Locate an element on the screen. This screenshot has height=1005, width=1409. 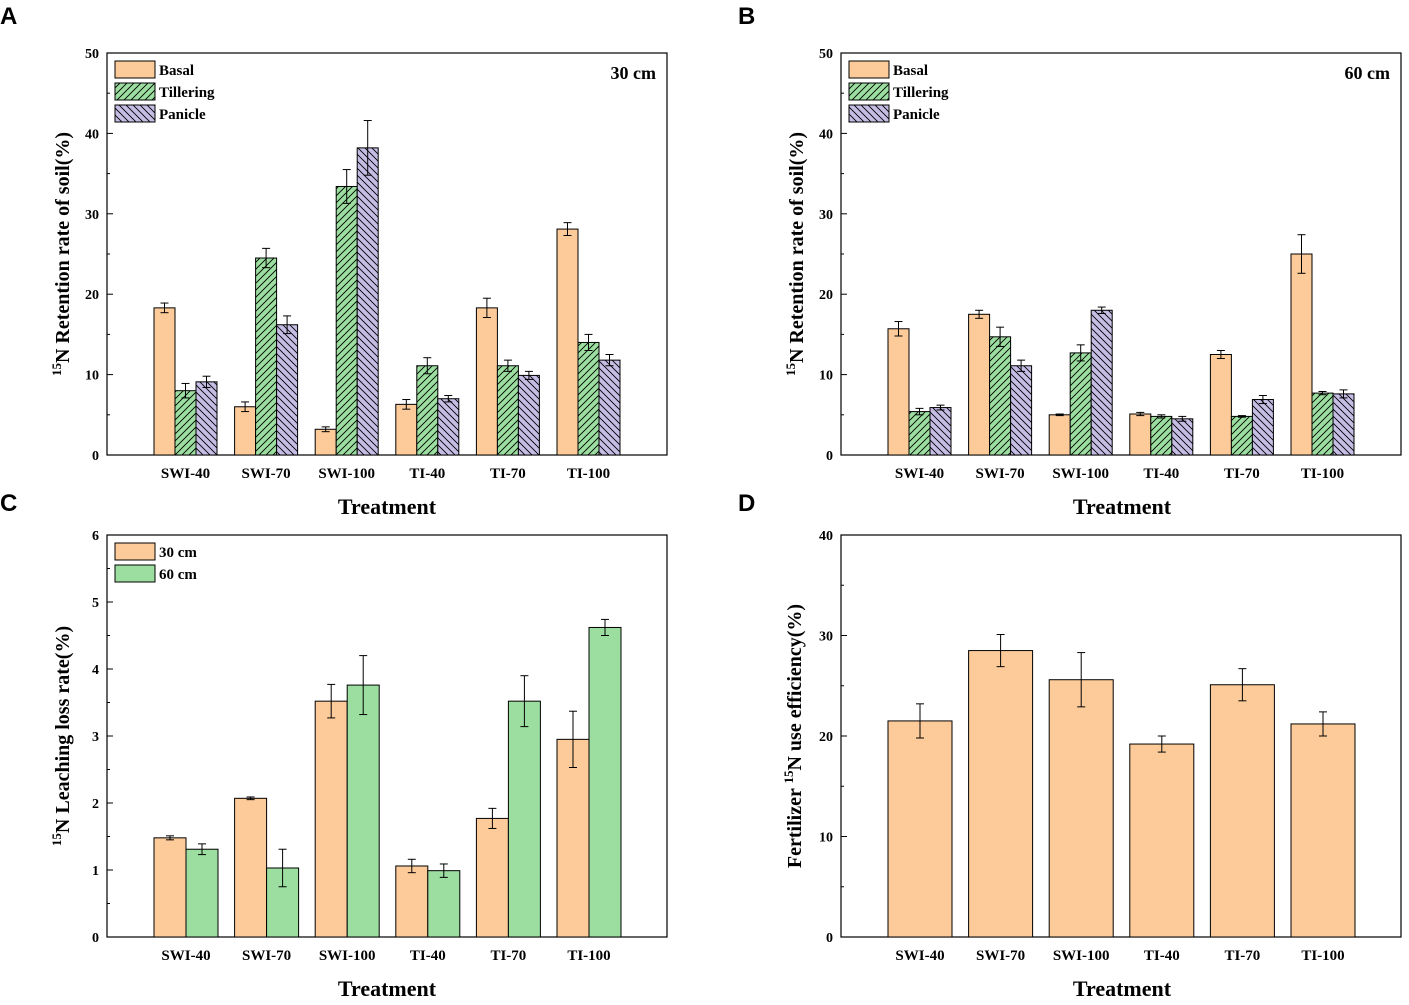
panel-label: B is located at coordinates (746, 16).